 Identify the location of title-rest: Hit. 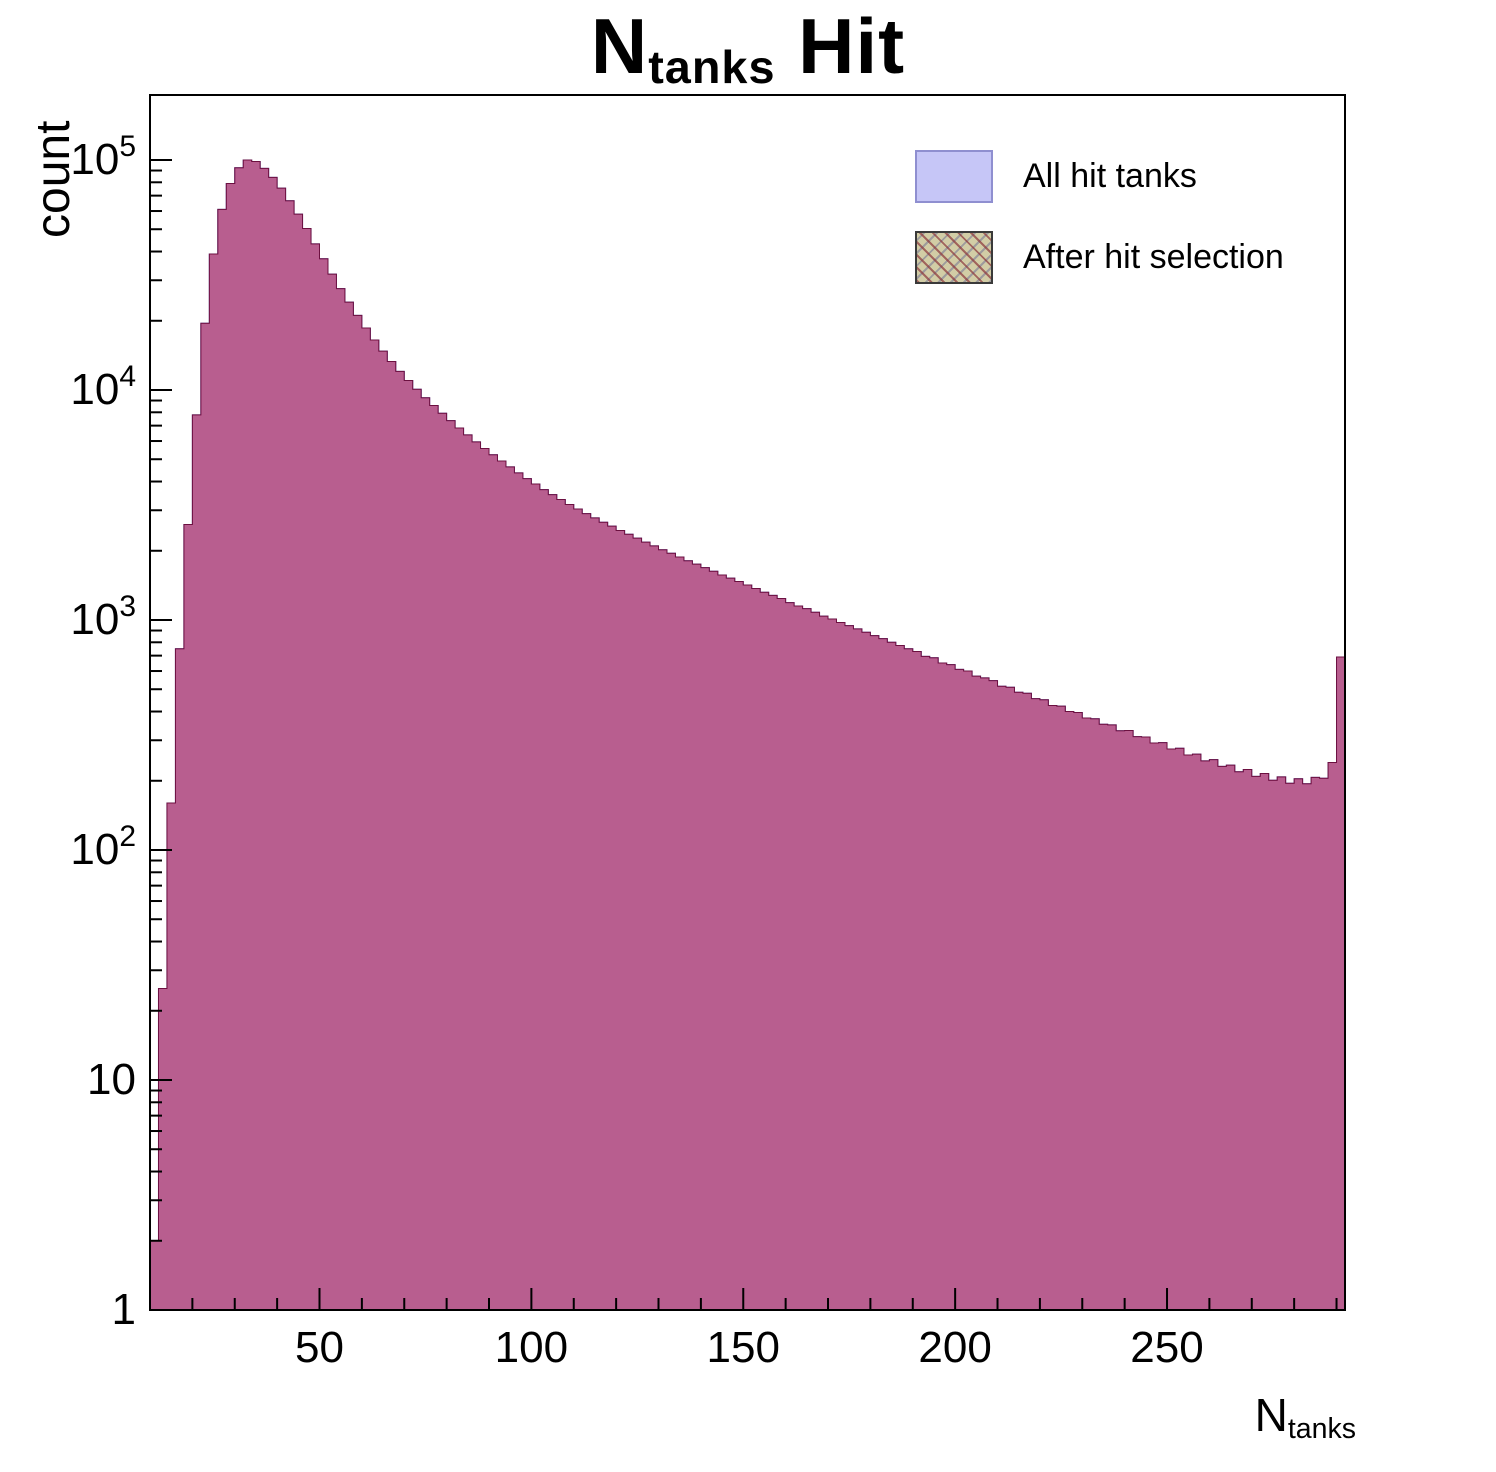
(840, 46).